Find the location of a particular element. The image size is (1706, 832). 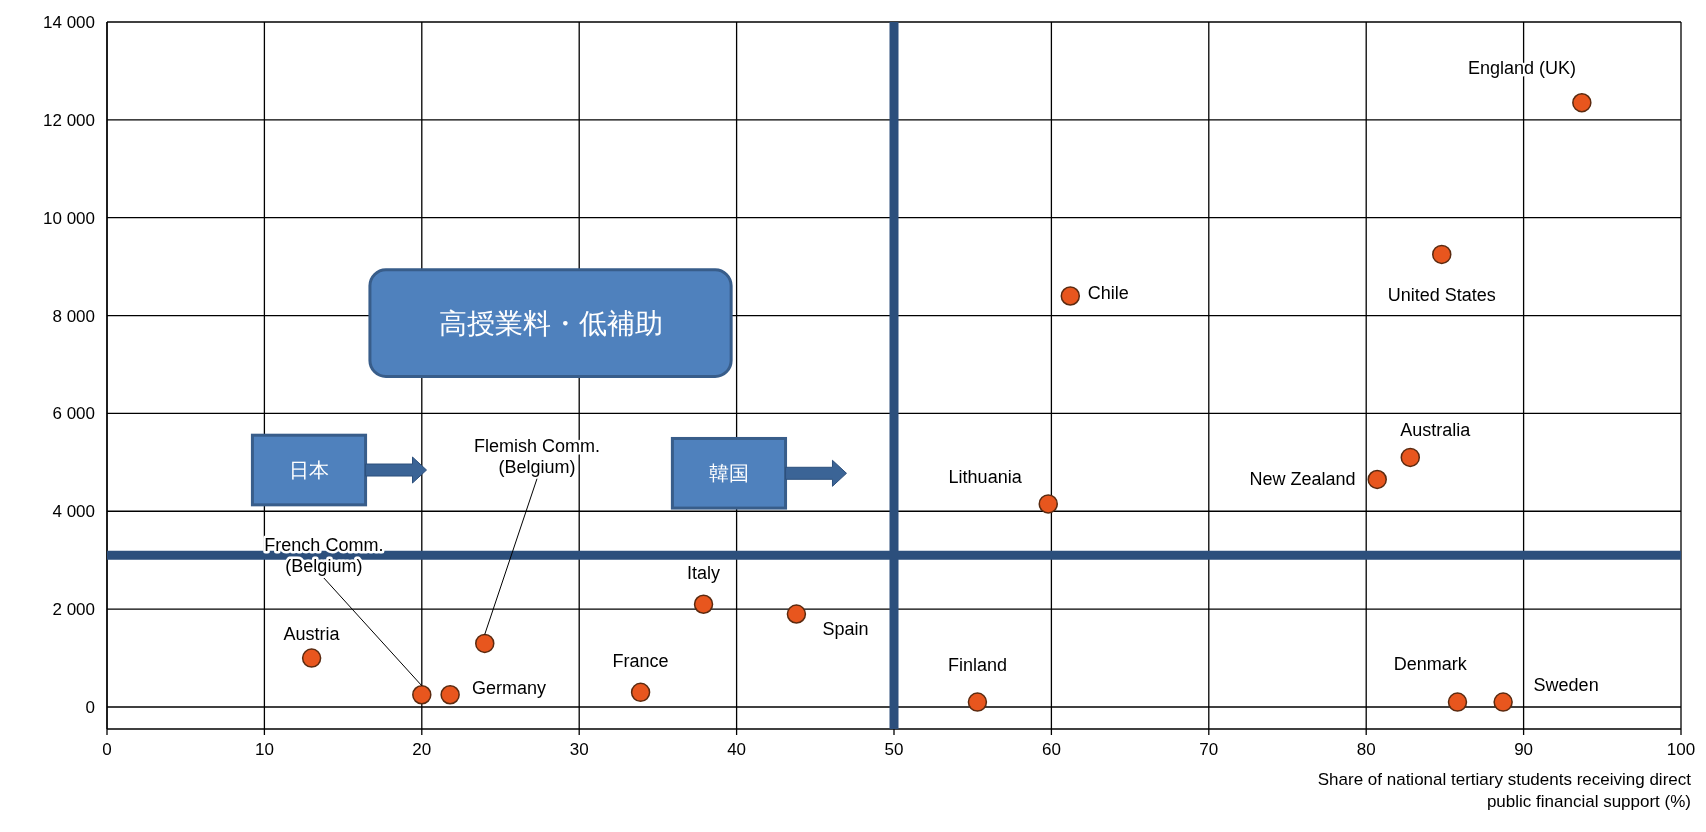

series-label: Australia is located at coordinates (1436, 430).